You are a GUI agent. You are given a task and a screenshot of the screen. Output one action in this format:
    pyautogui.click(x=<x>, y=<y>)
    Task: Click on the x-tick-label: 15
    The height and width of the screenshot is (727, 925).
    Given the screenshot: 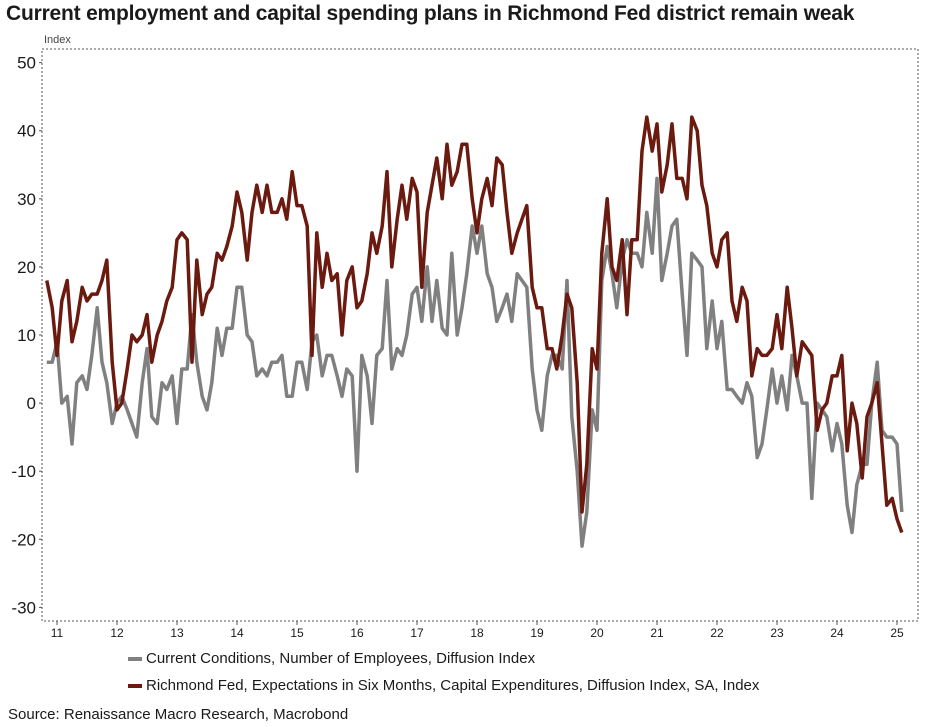 What is the action you would take?
    pyautogui.click(x=297, y=633)
    